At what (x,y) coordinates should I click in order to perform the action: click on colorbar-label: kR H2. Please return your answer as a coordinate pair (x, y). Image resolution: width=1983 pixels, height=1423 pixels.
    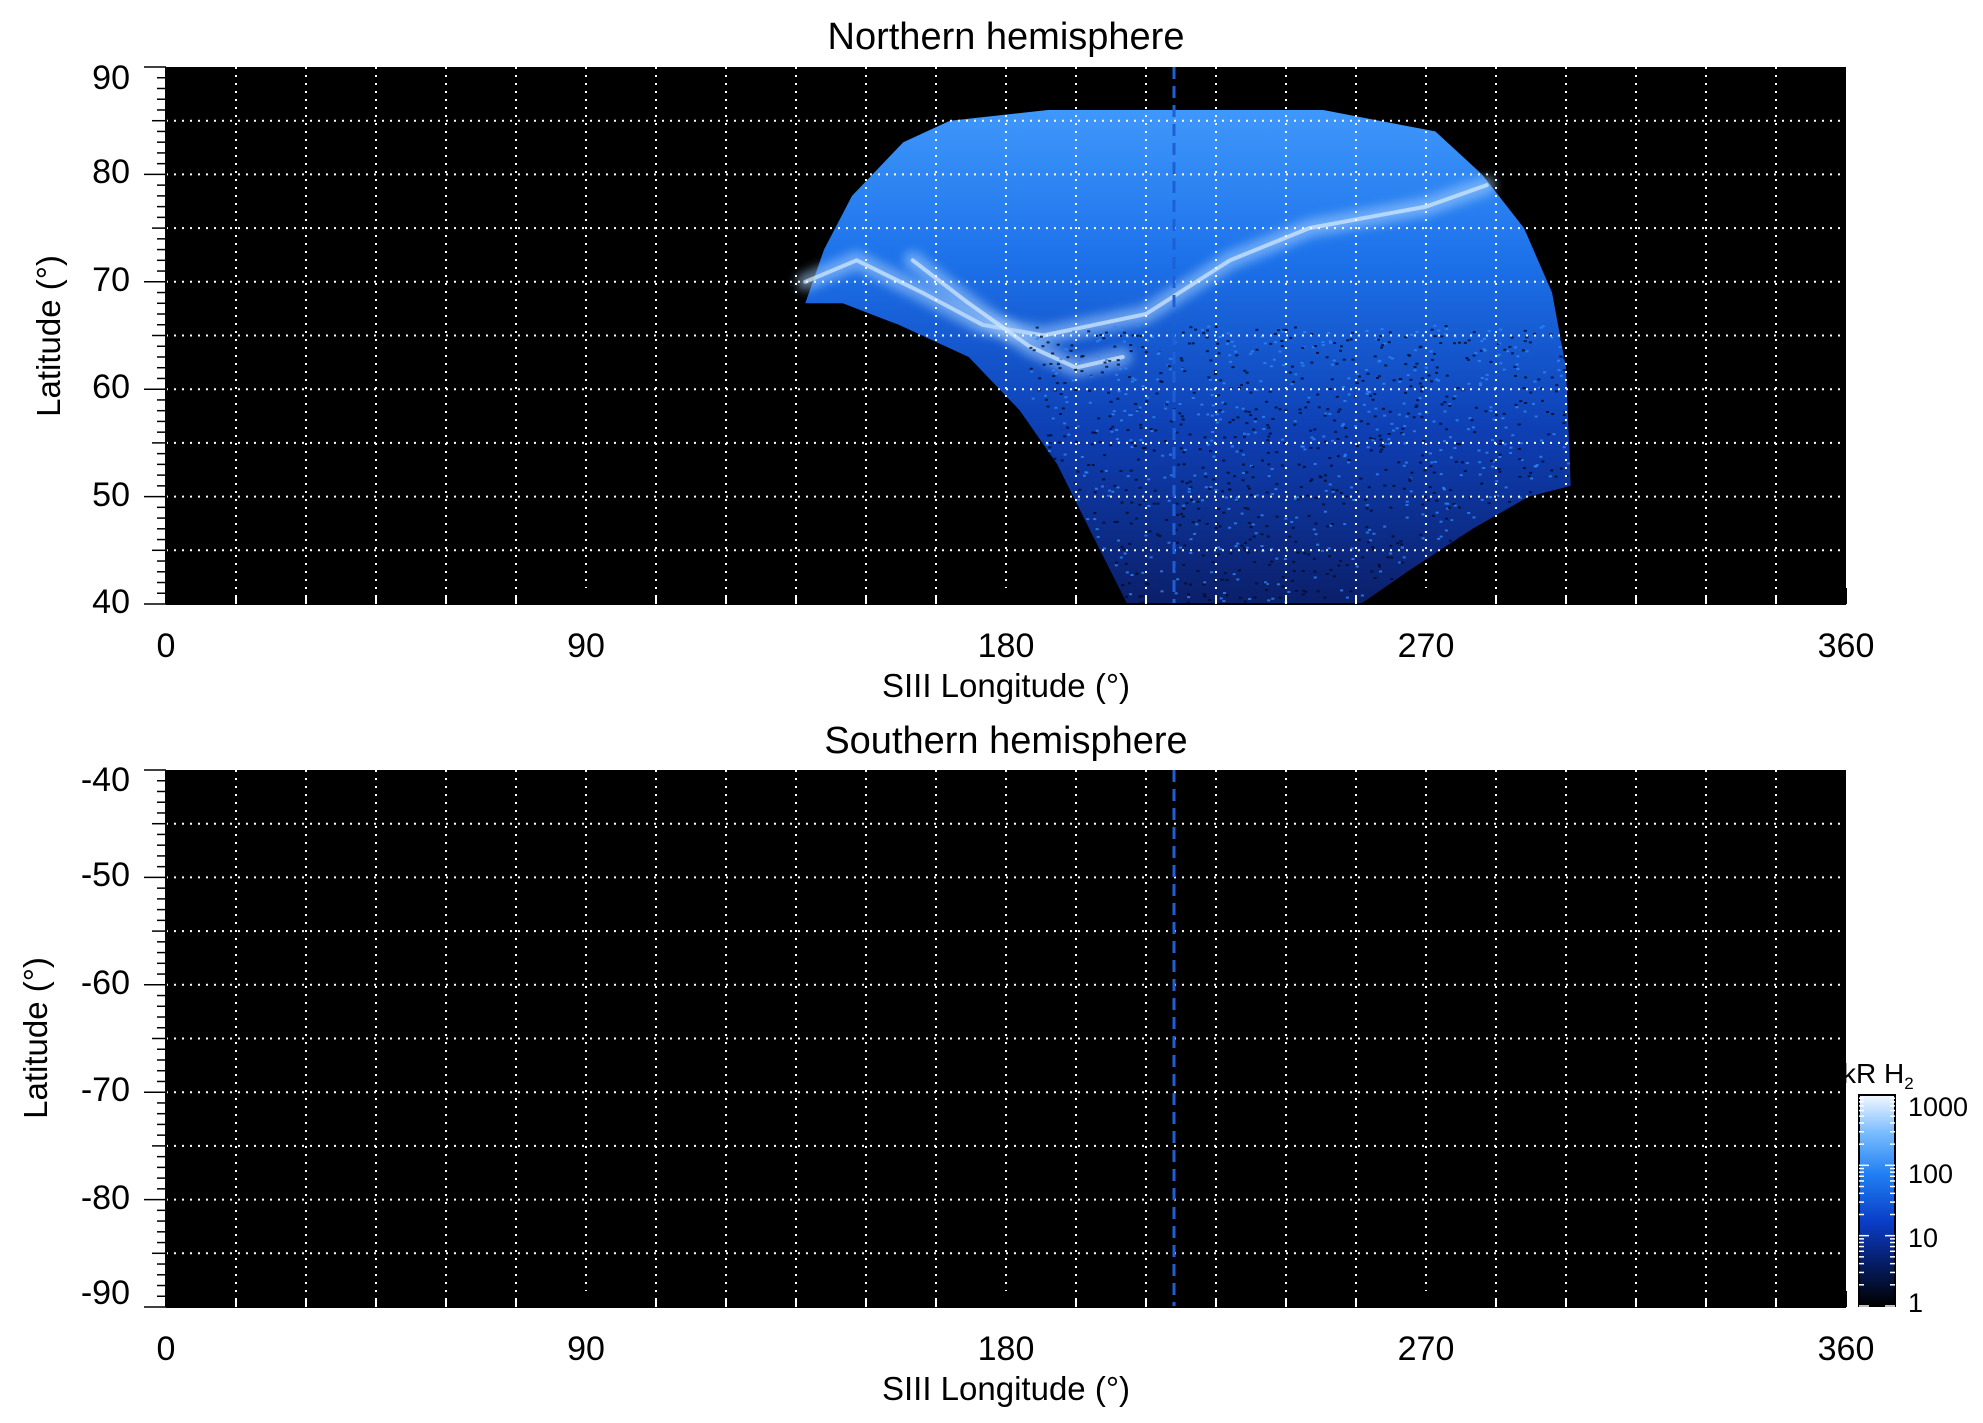
    Looking at the image, I should click on (1878, 1075).